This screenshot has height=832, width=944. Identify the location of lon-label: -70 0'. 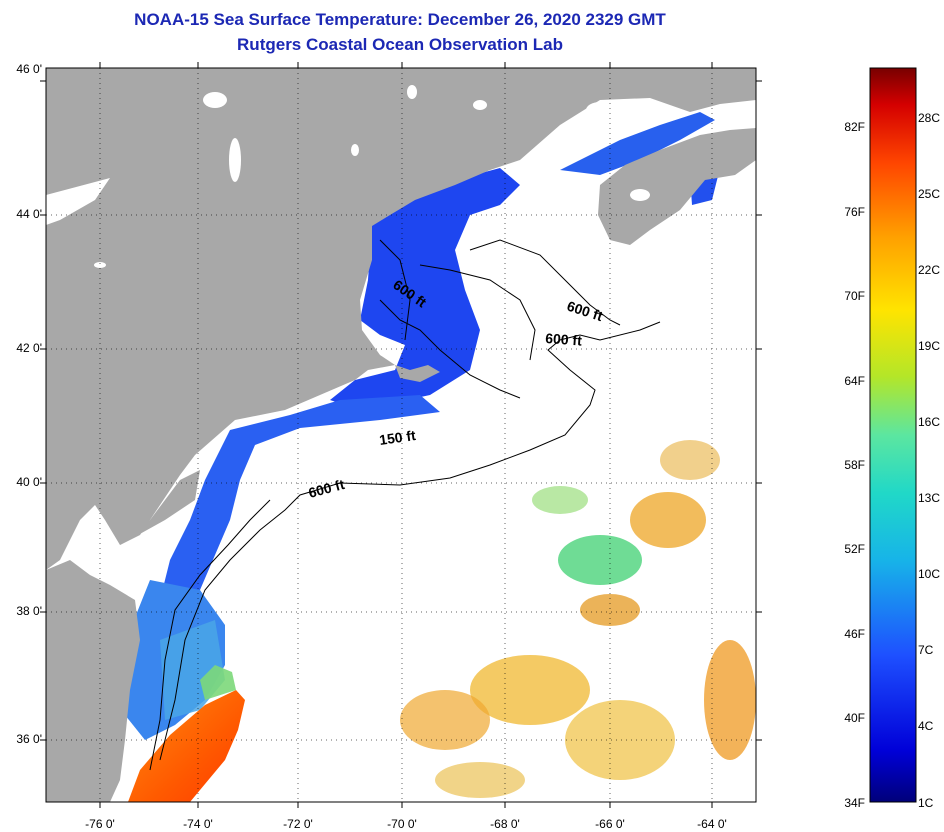
(402, 824).